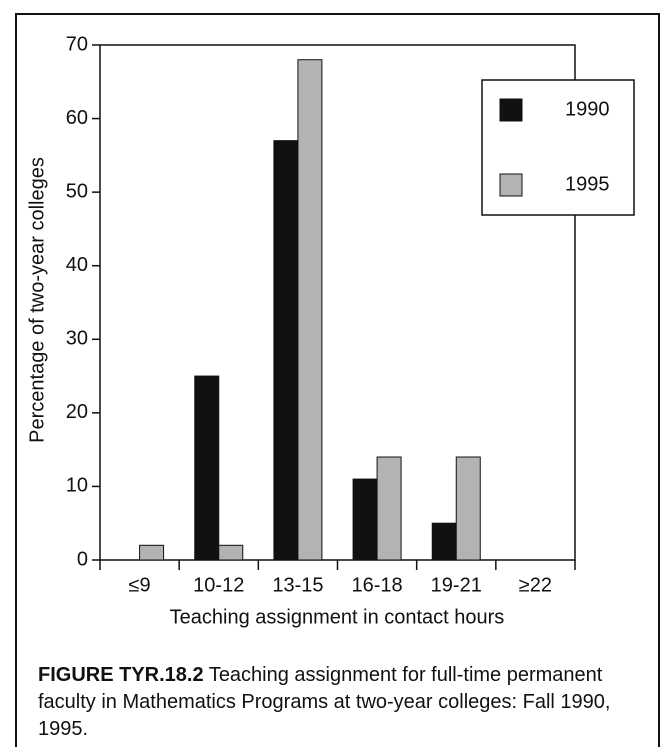 This screenshot has width=666, height=747. What do you see at coordinates (337, 617) in the screenshot?
I see `x-axis-label: Teaching assignment in contact hours` at bounding box center [337, 617].